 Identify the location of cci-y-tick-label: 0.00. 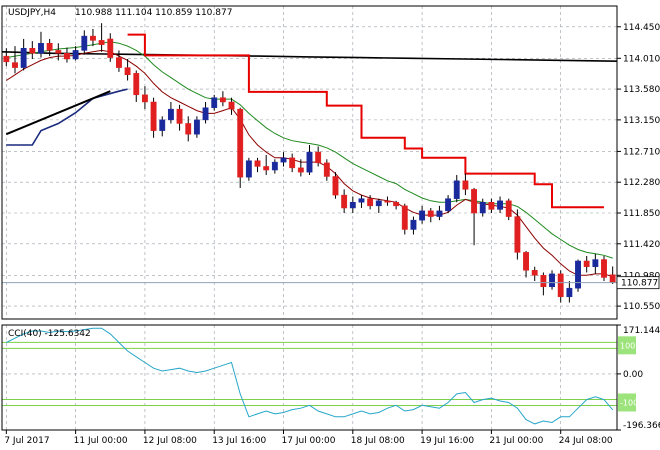
(633, 375).